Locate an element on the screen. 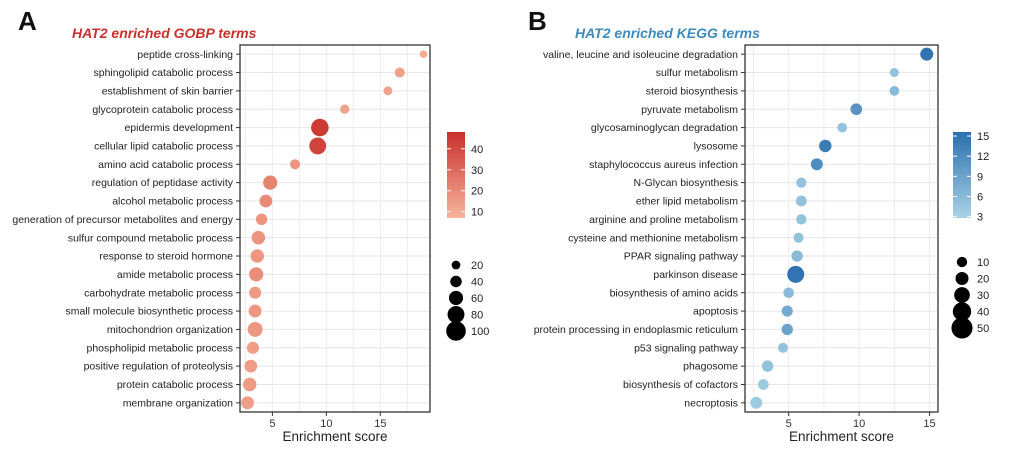 The width and height of the screenshot is (1024, 460). category-label: biosynthesis of amino acids is located at coordinates (674, 293).